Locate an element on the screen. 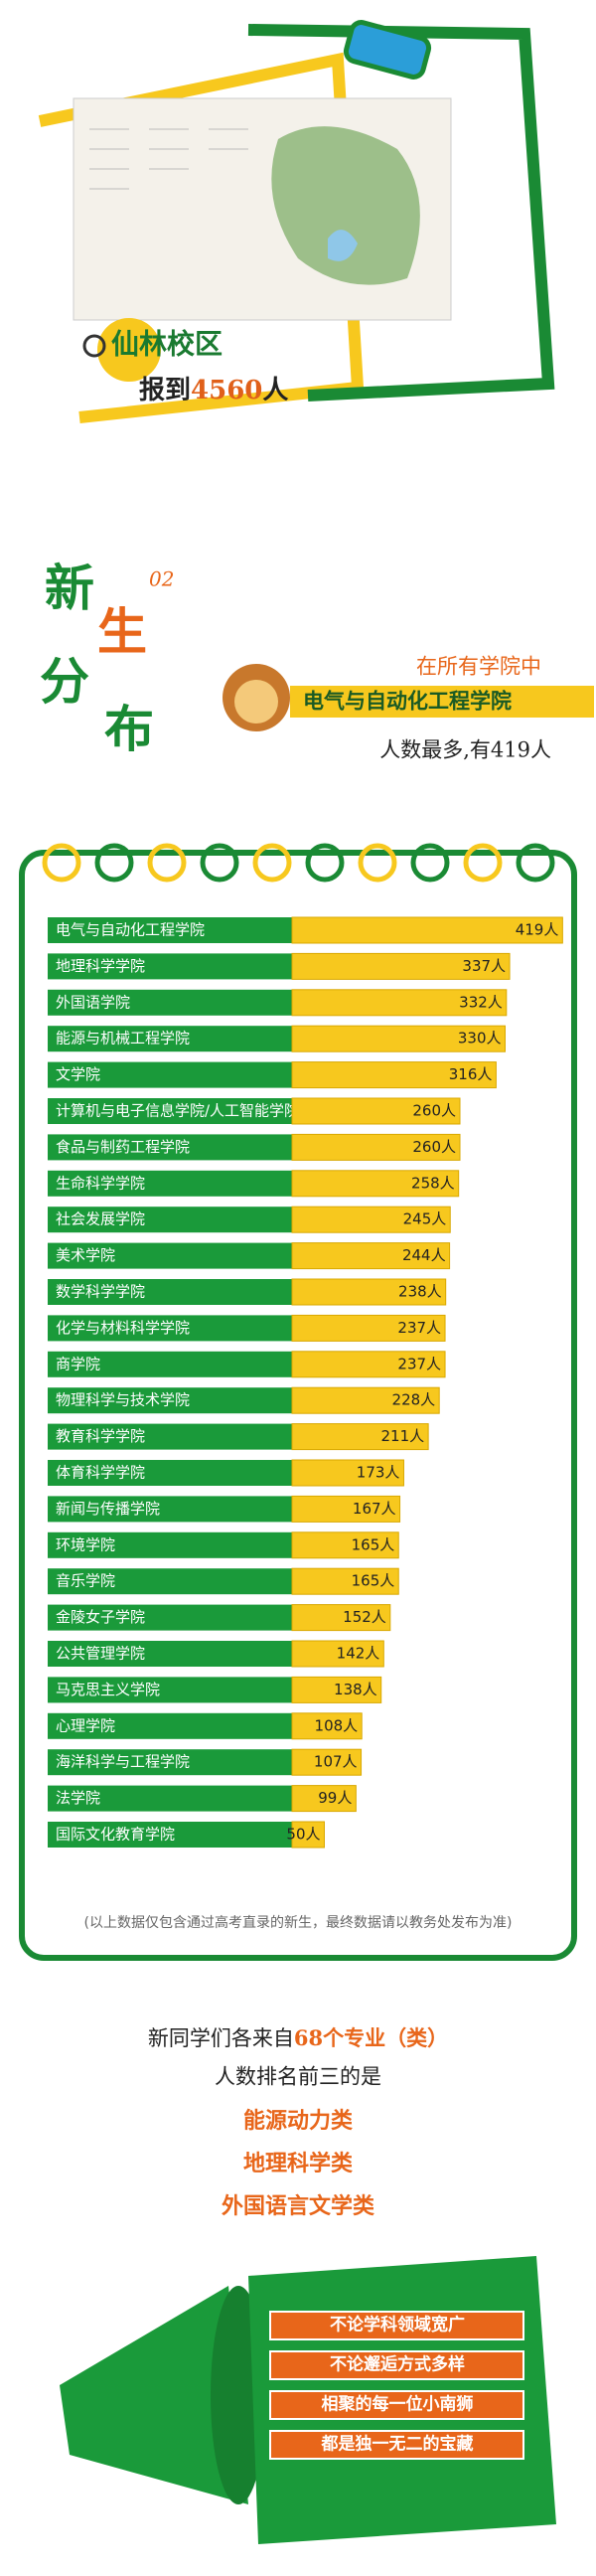 Image resolution: width=596 pixels, height=2576 pixels. category-label: 体育科学学院 is located at coordinates (101, 1473).